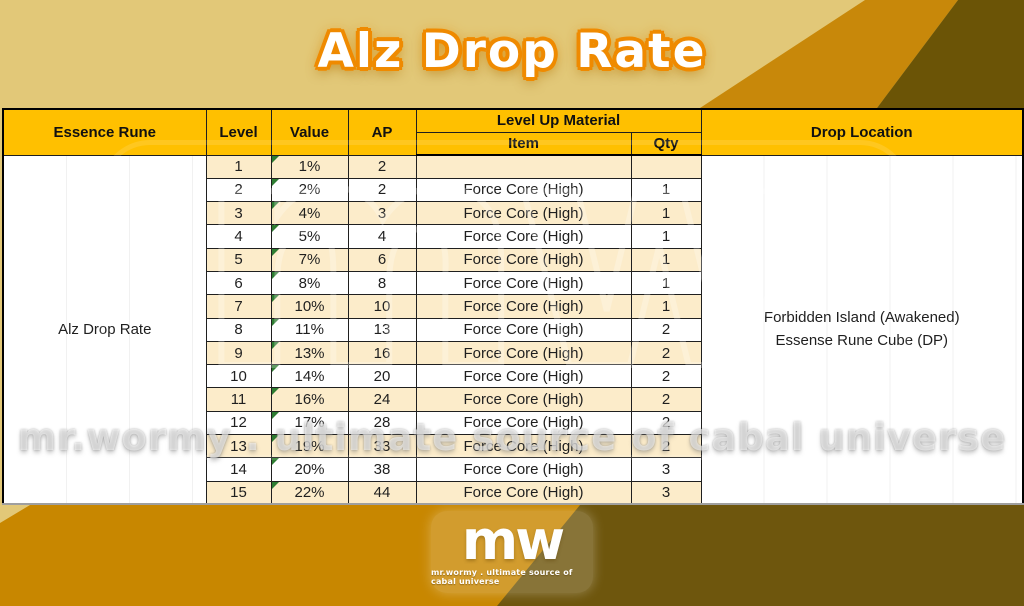  What do you see at coordinates (309, 190) in the screenshot?
I see `value-cell: 2%` at bounding box center [309, 190].